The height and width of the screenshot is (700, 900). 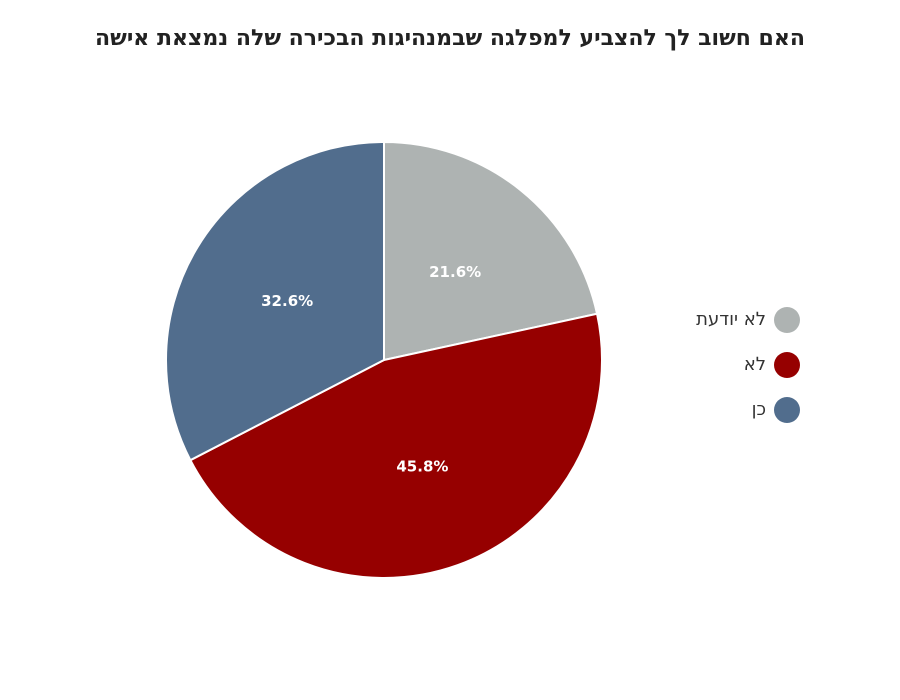 What do you see at coordinates (787, 409) in the screenshot?
I see `legend-swatch-yes` at bounding box center [787, 409].